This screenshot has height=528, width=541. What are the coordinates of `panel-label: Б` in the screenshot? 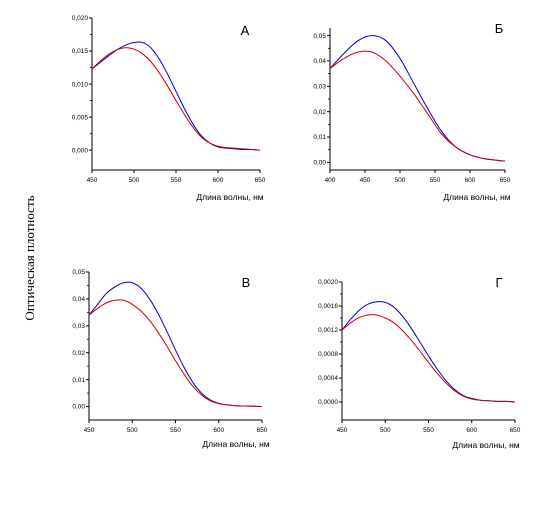 It's located at (499, 28).